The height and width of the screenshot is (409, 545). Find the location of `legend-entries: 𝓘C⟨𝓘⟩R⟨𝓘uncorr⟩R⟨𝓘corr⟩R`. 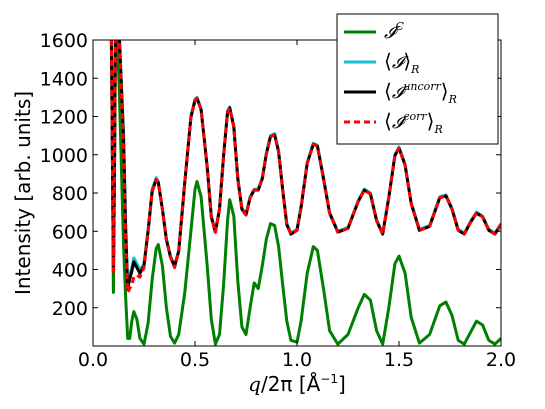

legend-entries: 𝓘C⟨𝓘⟩R⟨𝓘uncorr⟩R⟨𝓘corr⟩R is located at coordinates (400, 78).